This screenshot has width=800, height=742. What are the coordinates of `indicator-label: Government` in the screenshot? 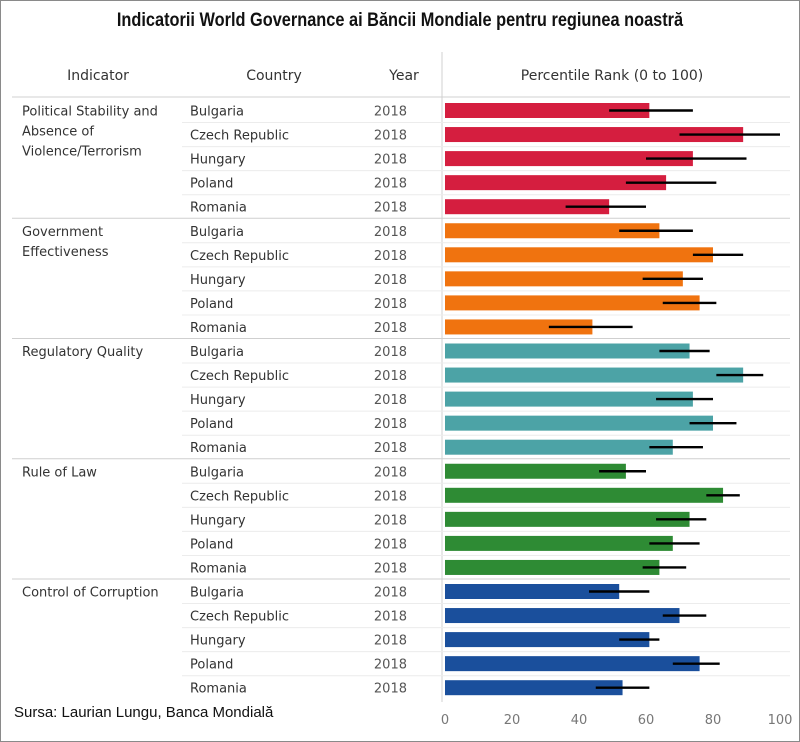 It's located at (62, 232).